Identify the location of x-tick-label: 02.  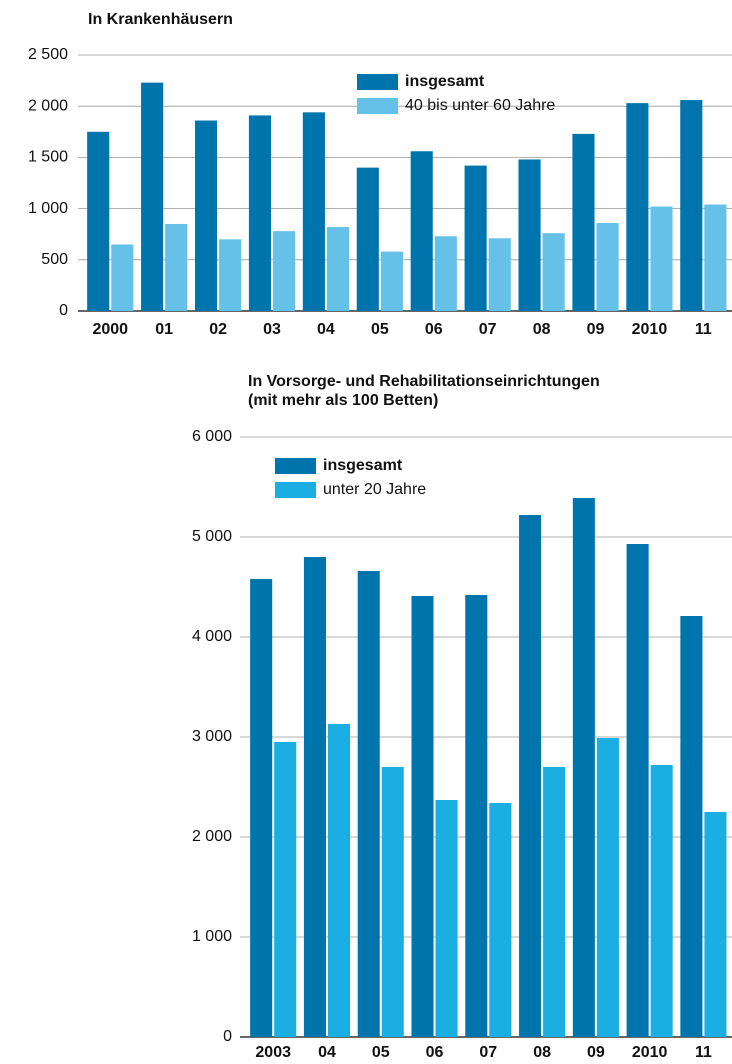
(218, 329).